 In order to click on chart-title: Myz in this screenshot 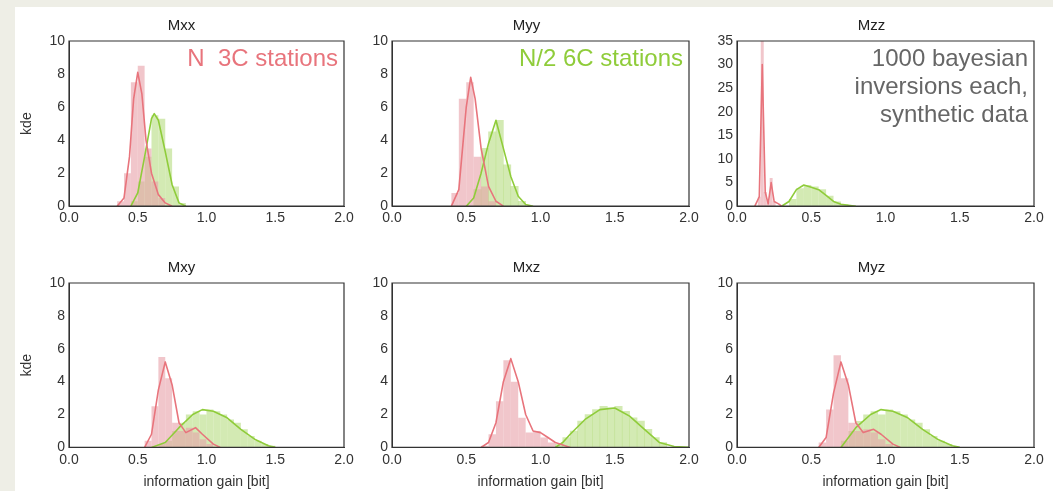, I will do `click(871, 267)`.